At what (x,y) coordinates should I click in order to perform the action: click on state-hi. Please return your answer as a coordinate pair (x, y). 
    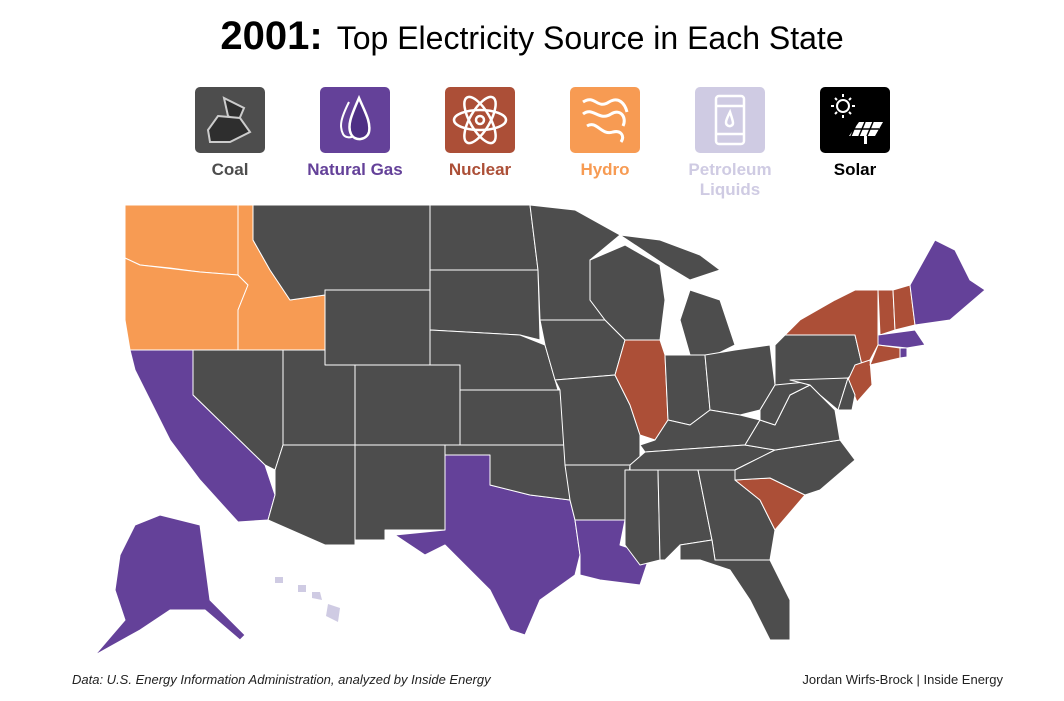
    Looking at the image, I should click on (307, 599).